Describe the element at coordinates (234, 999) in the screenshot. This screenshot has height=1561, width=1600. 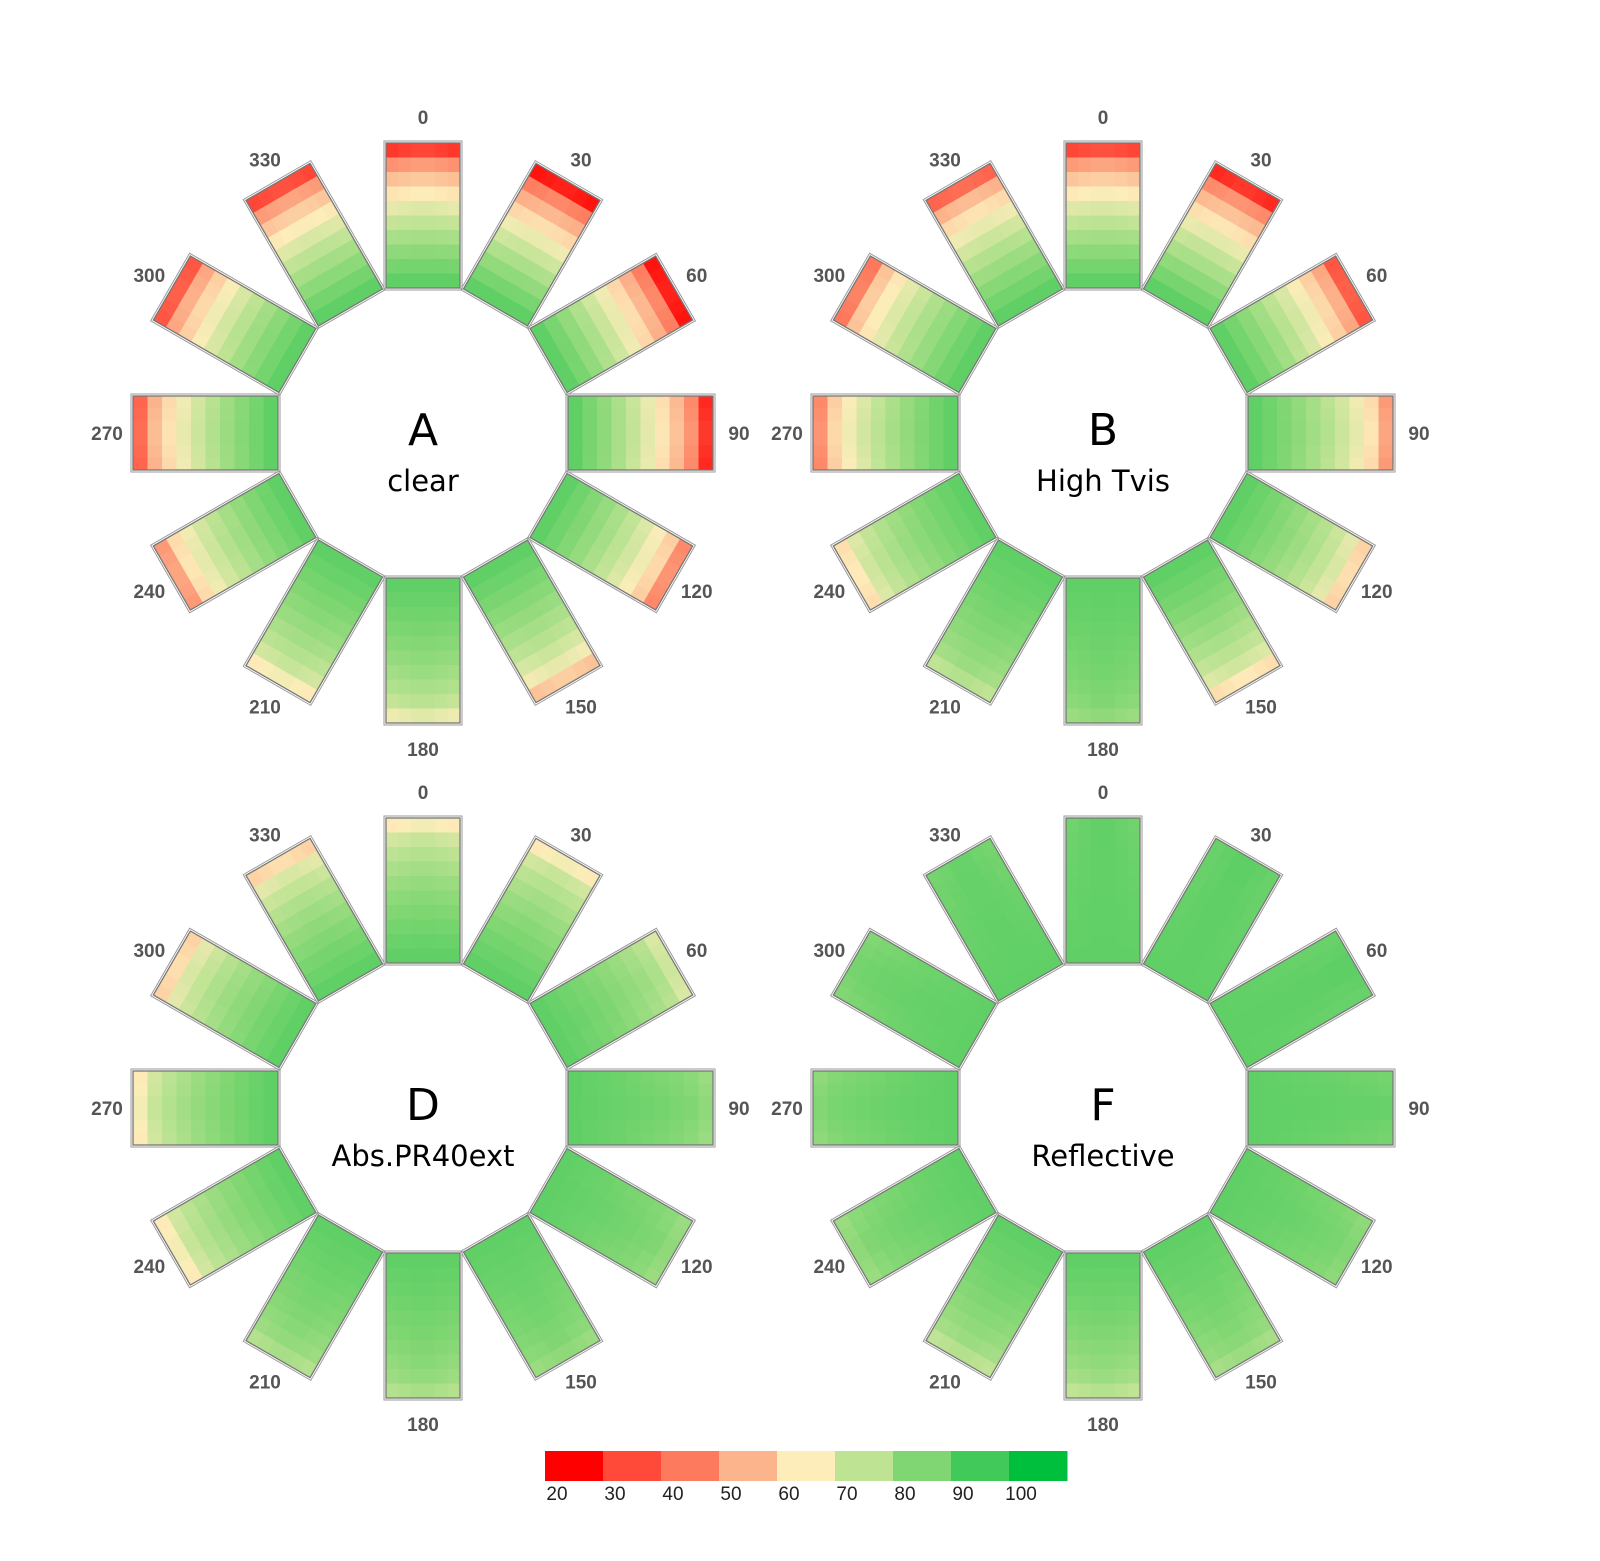
I see `room-frame` at that location.